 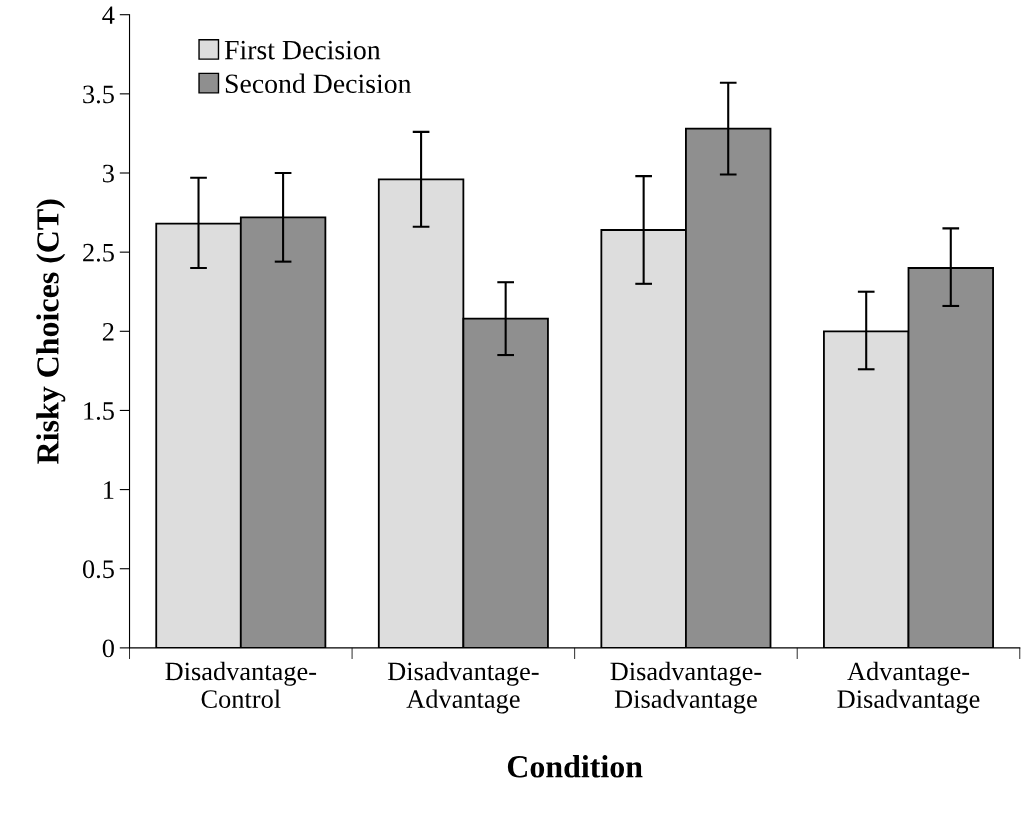 What do you see at coordinates (98, 569) in the screenshot?
I see `y-tick-label: 0.5` at bounding box center [98, 569].